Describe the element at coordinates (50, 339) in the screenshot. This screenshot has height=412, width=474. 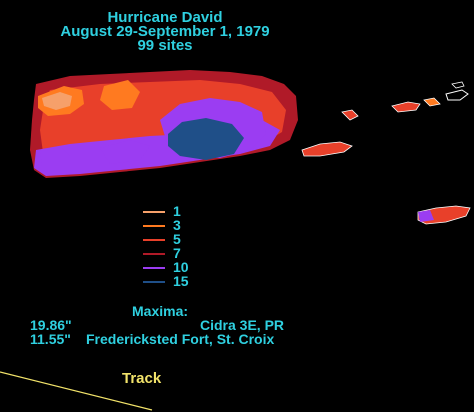
I see `maxima-amount: 11.55"` at that location.